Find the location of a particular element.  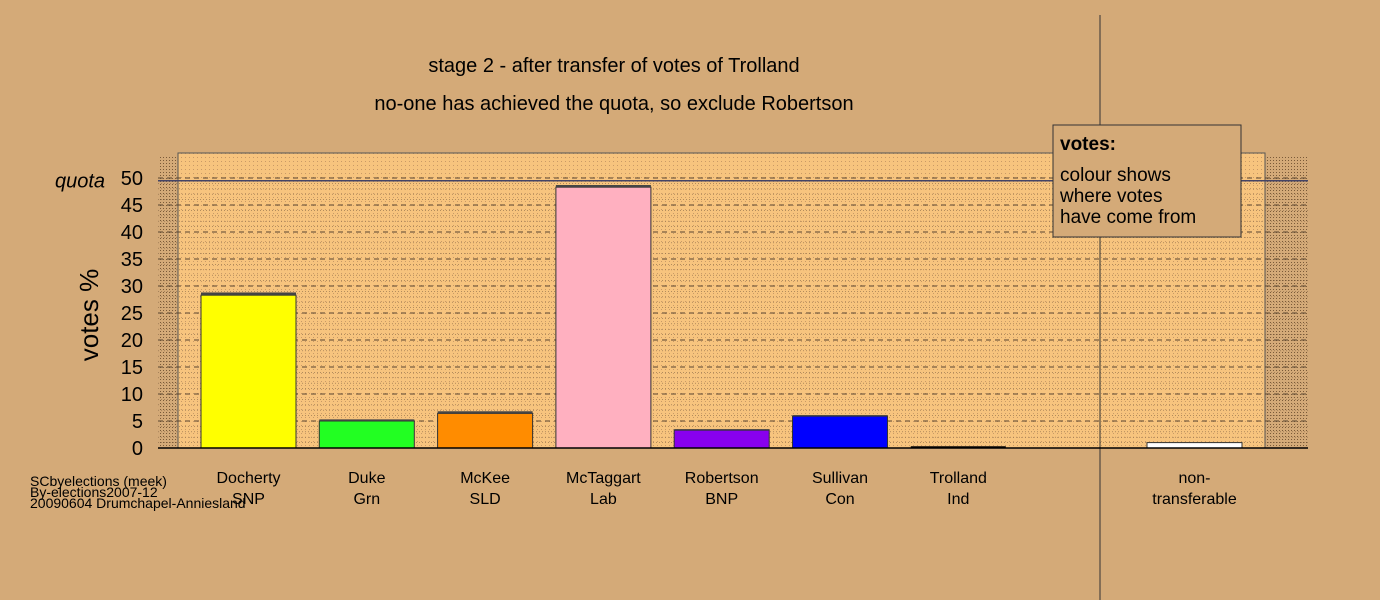

plot-outer-left is located at coordinates (168, 301).